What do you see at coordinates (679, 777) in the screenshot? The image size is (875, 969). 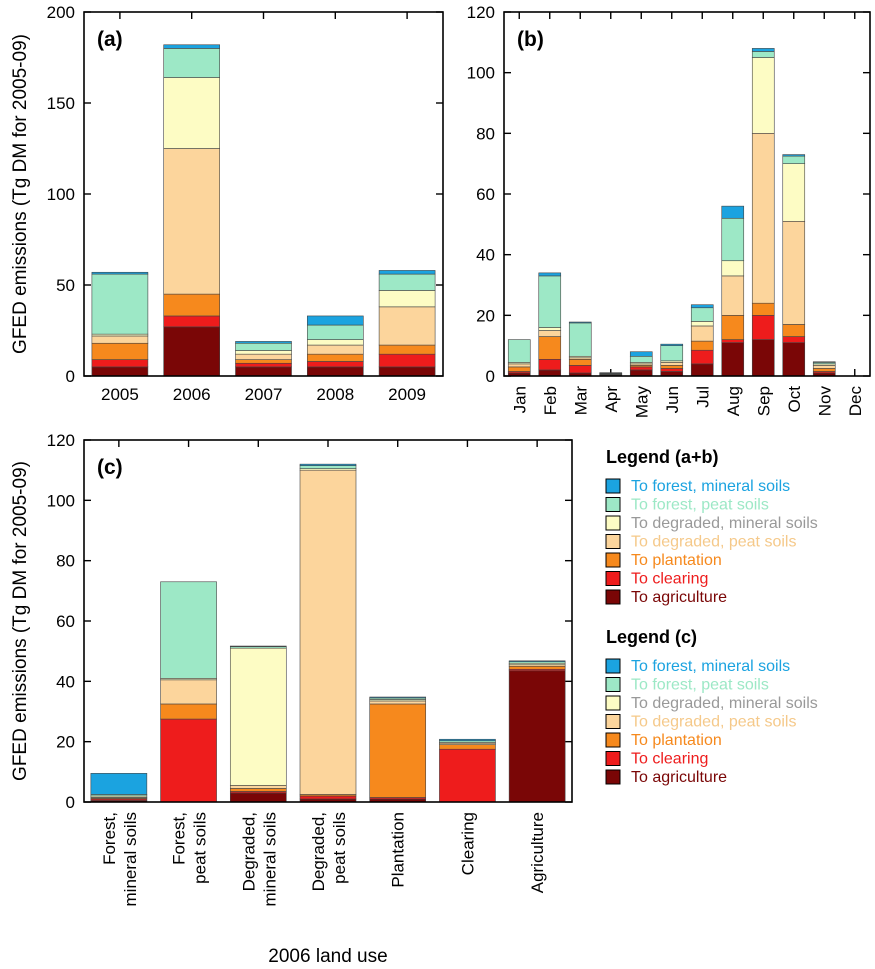 I see `legend-entry: To agriculture` at bounding box center [679, 777].